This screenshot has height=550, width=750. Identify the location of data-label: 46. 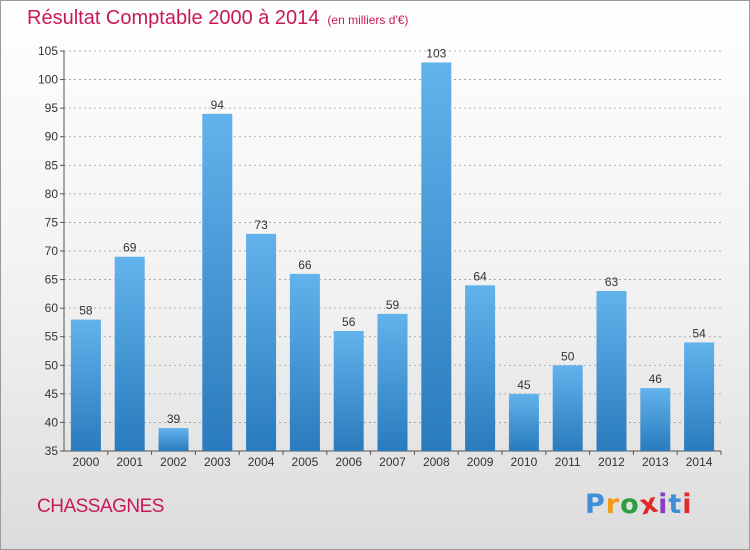
(656, 379).